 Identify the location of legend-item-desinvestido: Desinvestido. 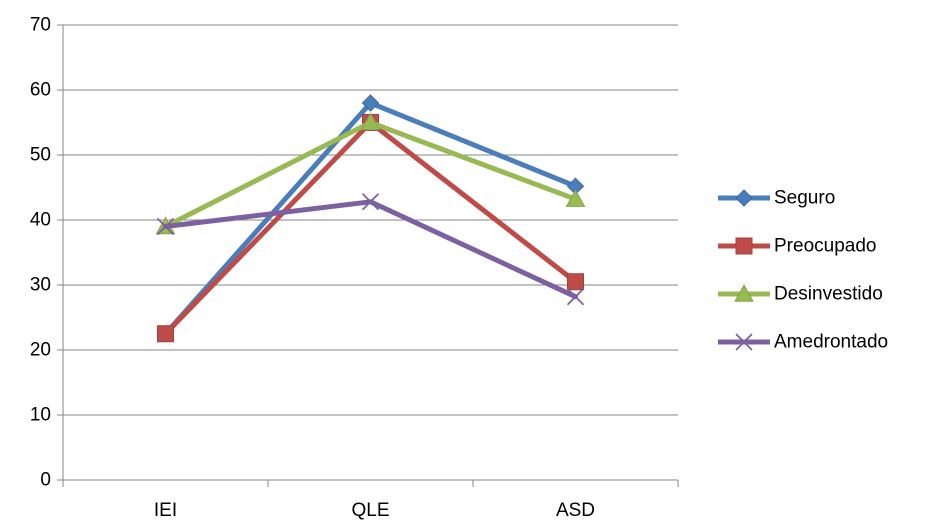
(800, 294).